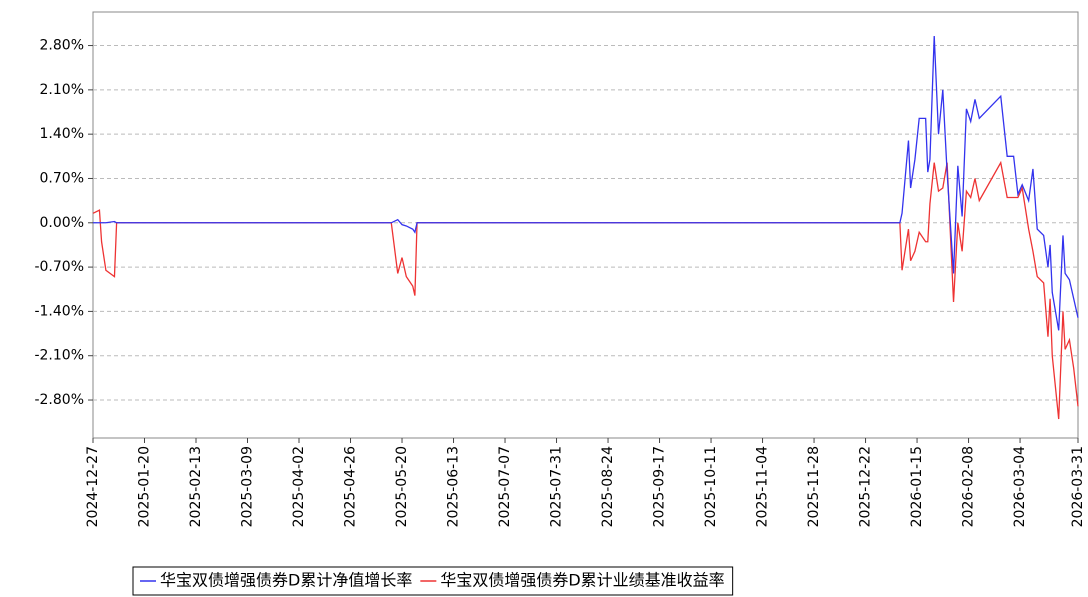 Image resolution: width=1088 pixels, height=597 pixels. What do you see at coordinates (62, 90) in the screenshot?
I see `y-tick-label: 2.10%` at bounding box center [62, 90].